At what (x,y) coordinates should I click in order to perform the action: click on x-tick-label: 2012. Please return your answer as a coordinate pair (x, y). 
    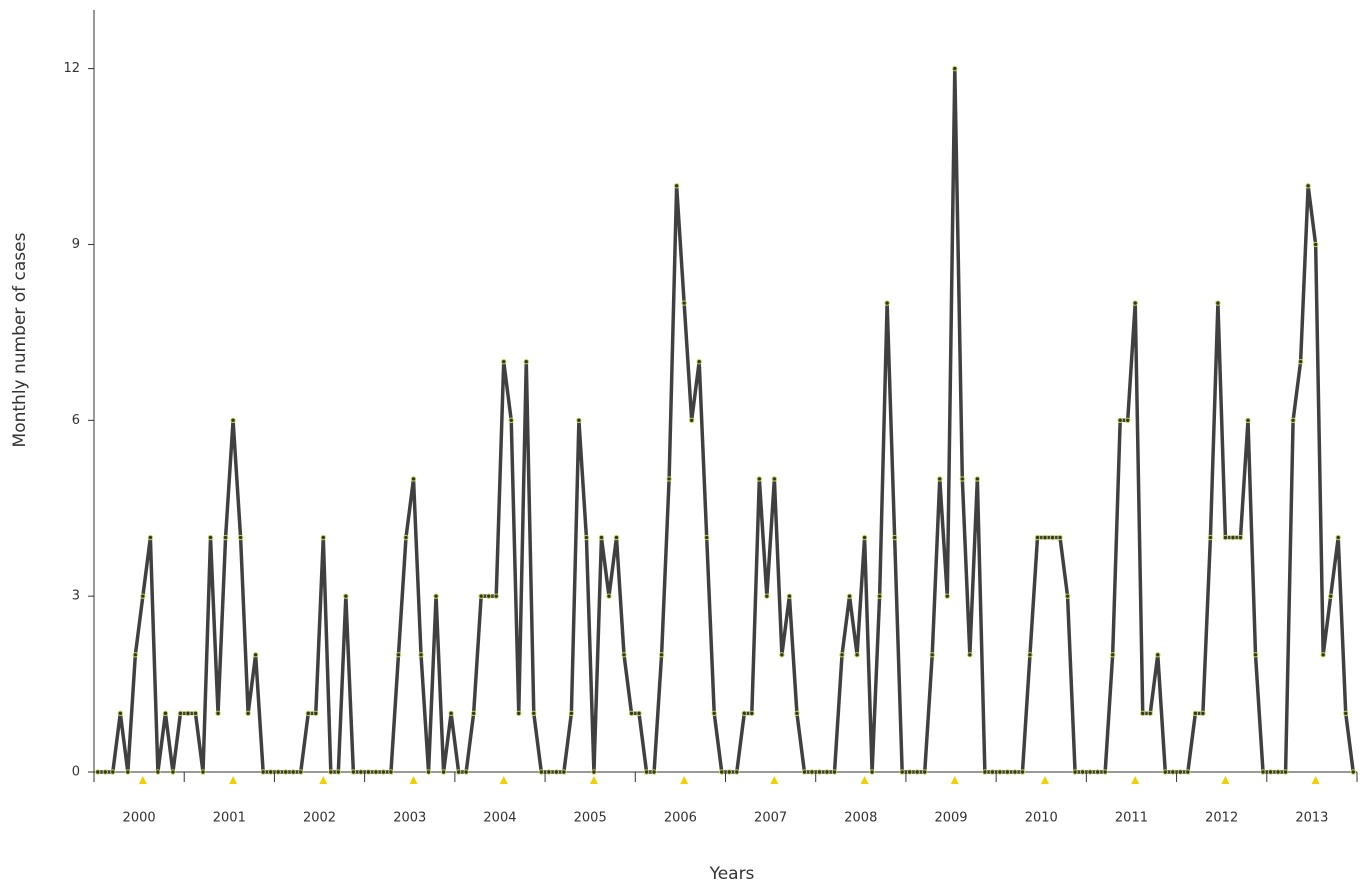
    Looking at the image, I should click on (1221, 818).